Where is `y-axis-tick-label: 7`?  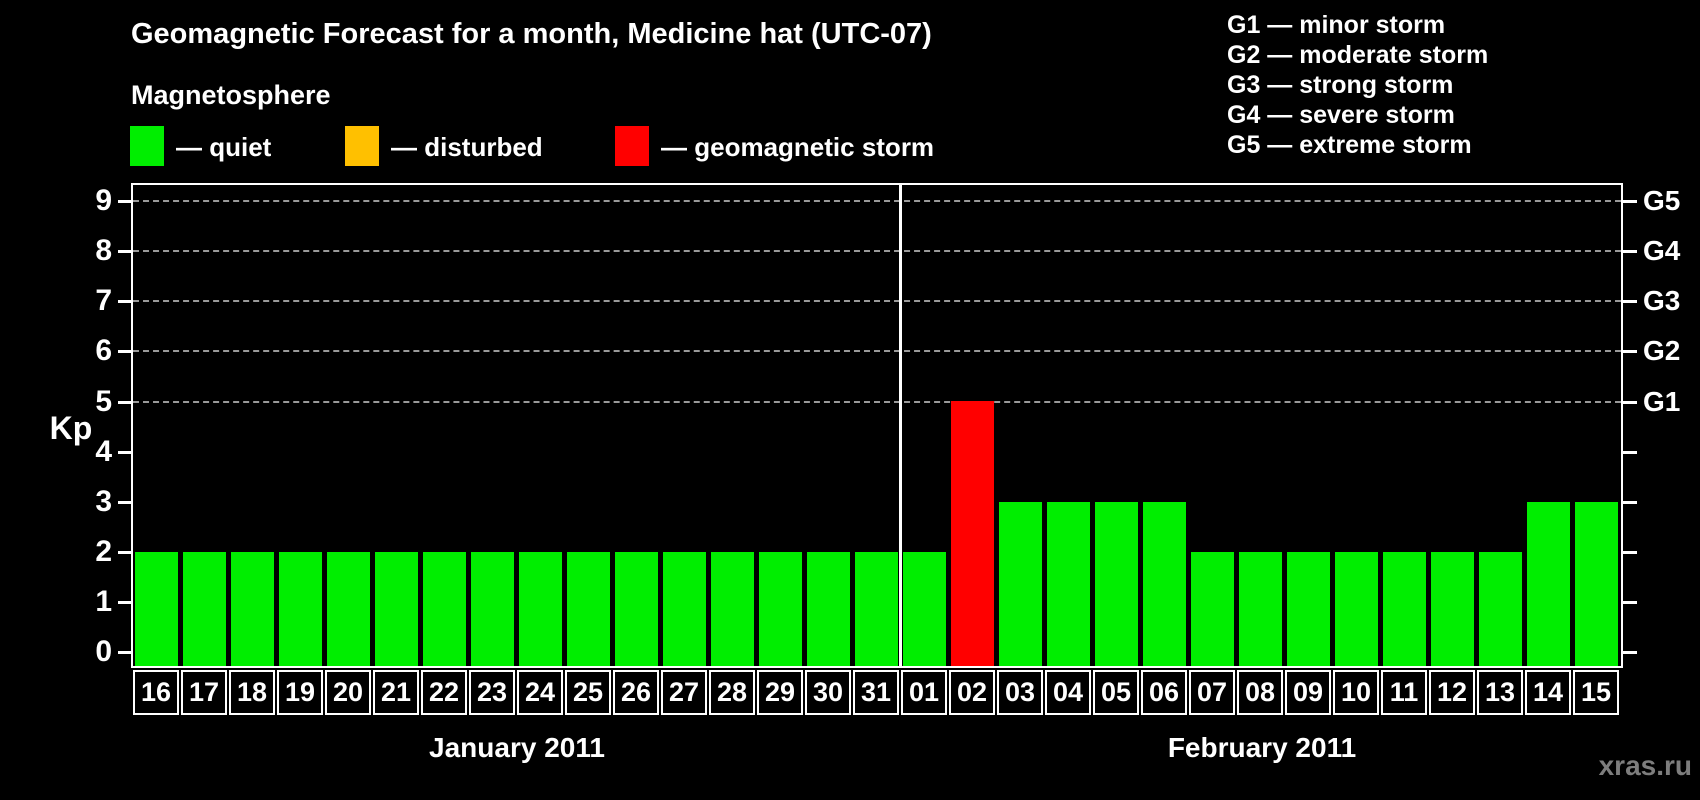 y-axis-tick-label: 7 is located at coordinates (103, 301).